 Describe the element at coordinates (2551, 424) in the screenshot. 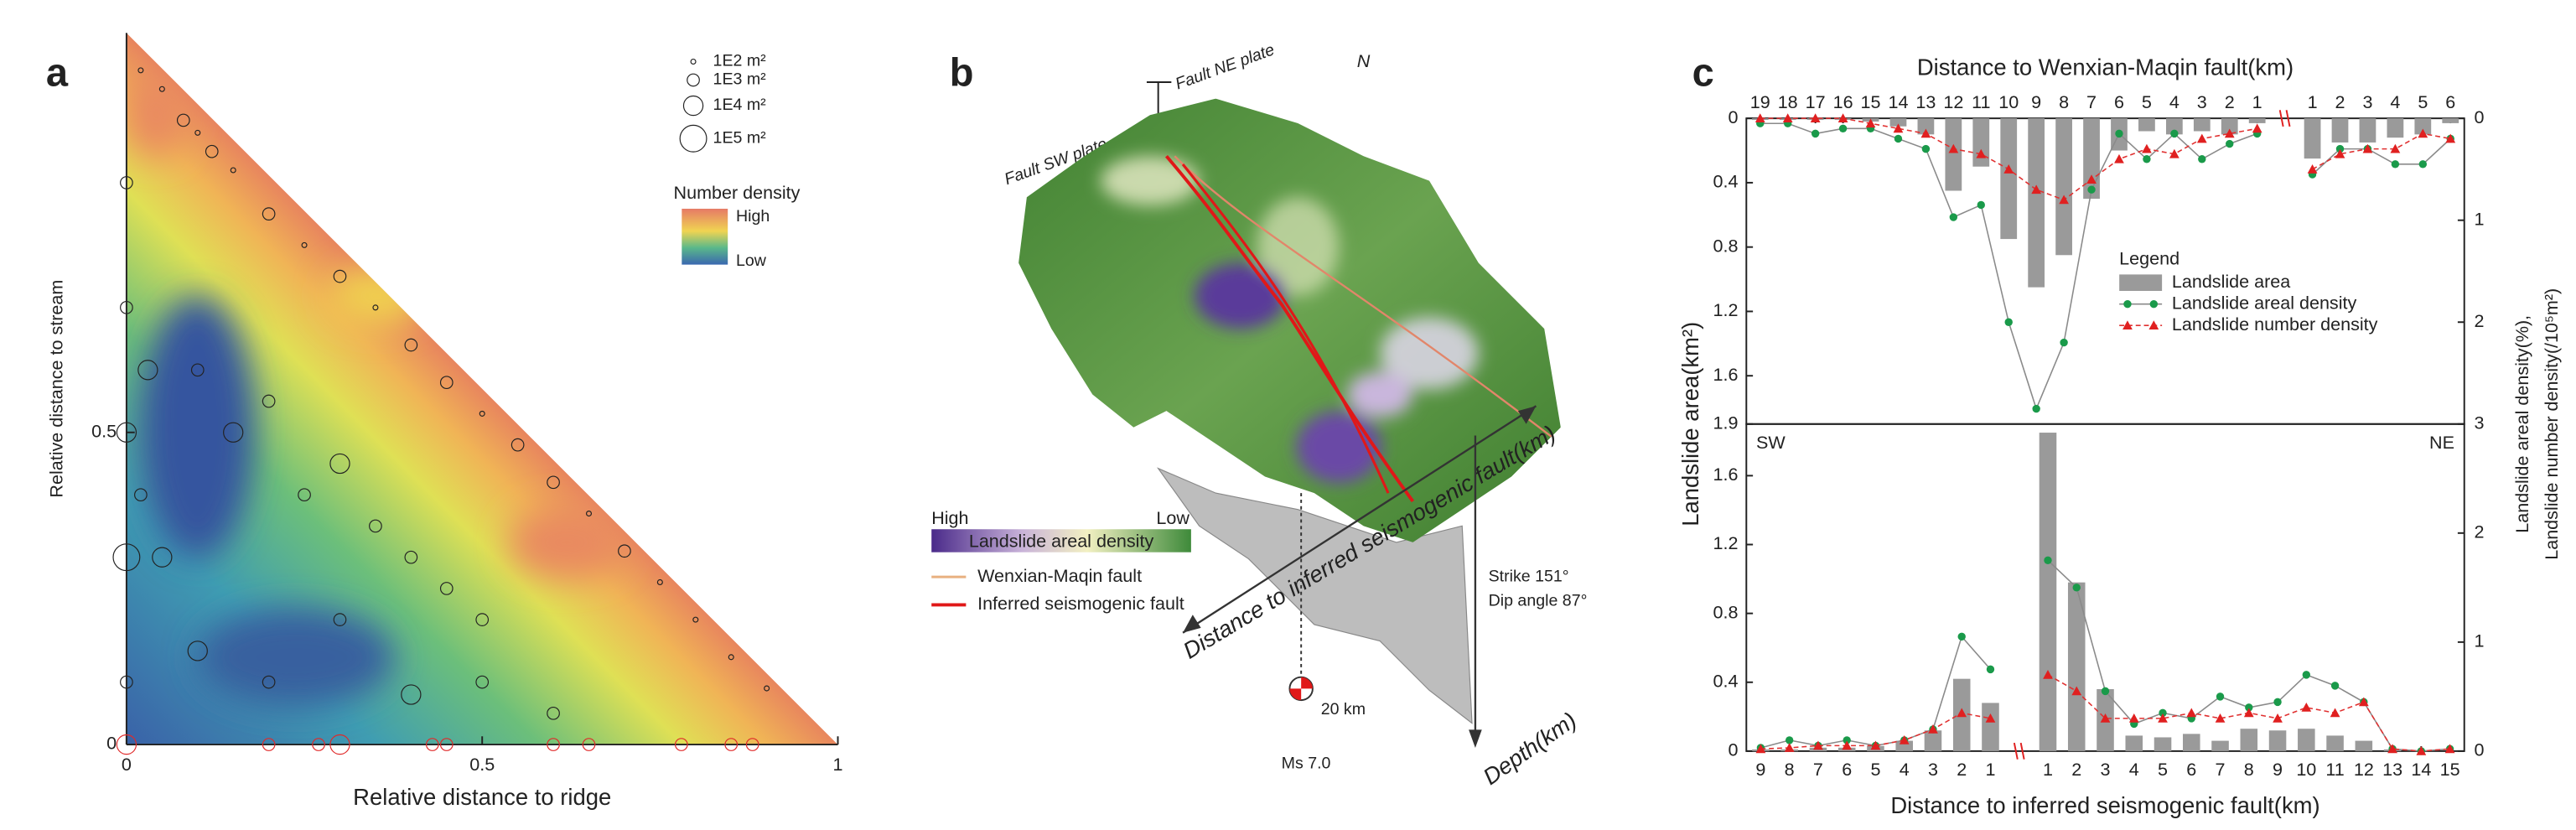

I see `y2-axis-title: Landslide number density(/10⁵m²)` at that location.